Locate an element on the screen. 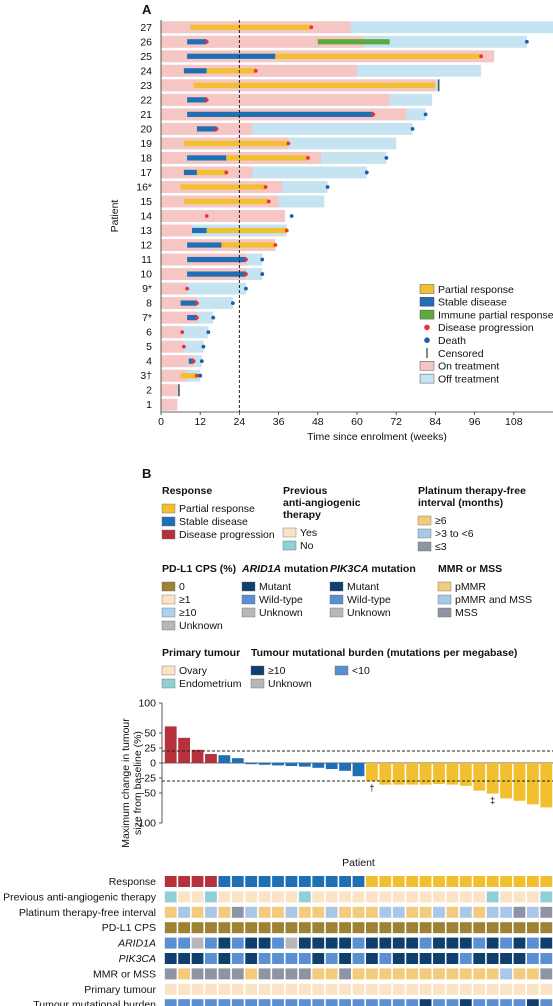 The image size is (553, 1006). patient-row: 7* is located at coordinates (179, 317).